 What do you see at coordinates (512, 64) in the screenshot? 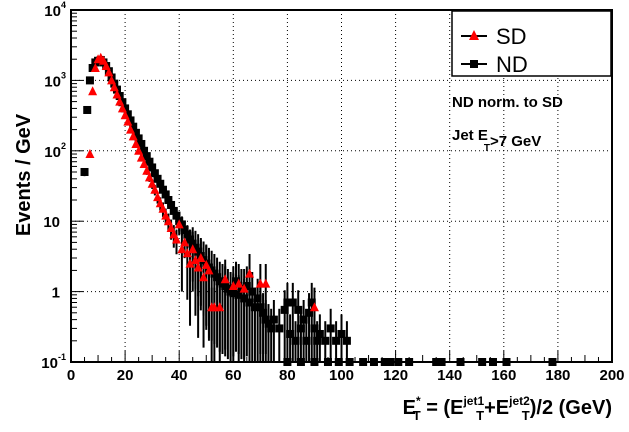
I see `legend-label: ND` at bounding box center [512, 64].